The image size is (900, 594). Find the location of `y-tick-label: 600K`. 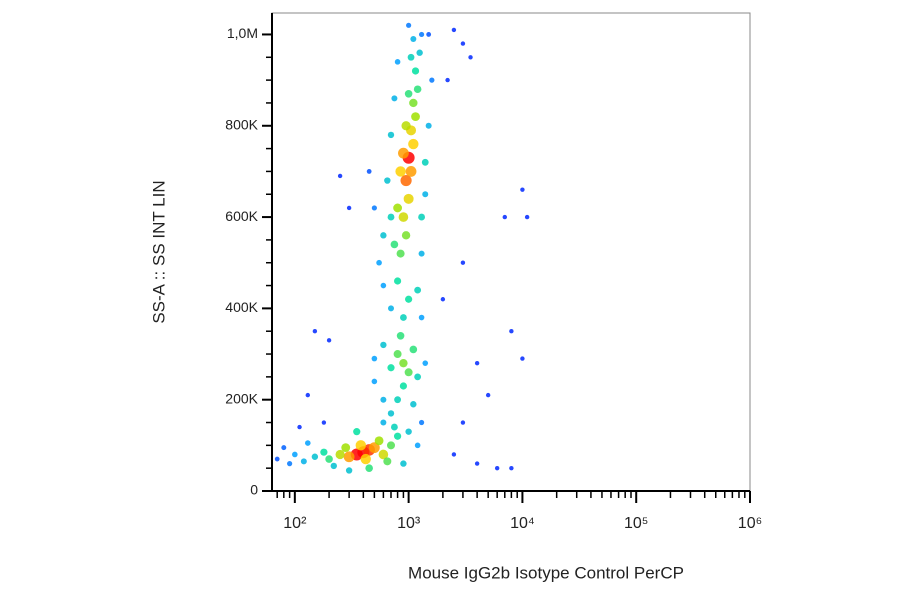

y-tick-label: 600K is located at coordinates (241, 216).